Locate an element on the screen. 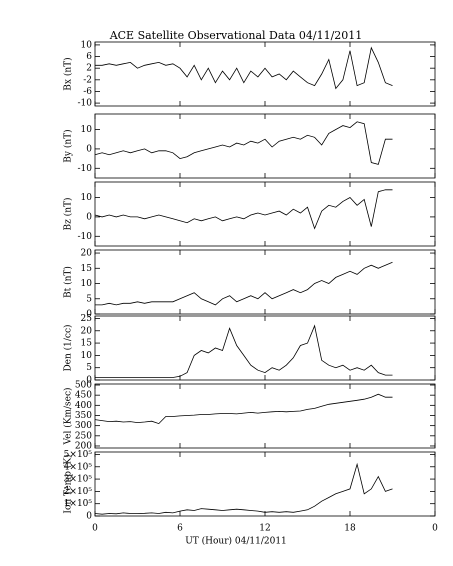 The width and height of the screenshot is (453, 566). y-axis-label: By (nT) is located at coordinates (68, 145).